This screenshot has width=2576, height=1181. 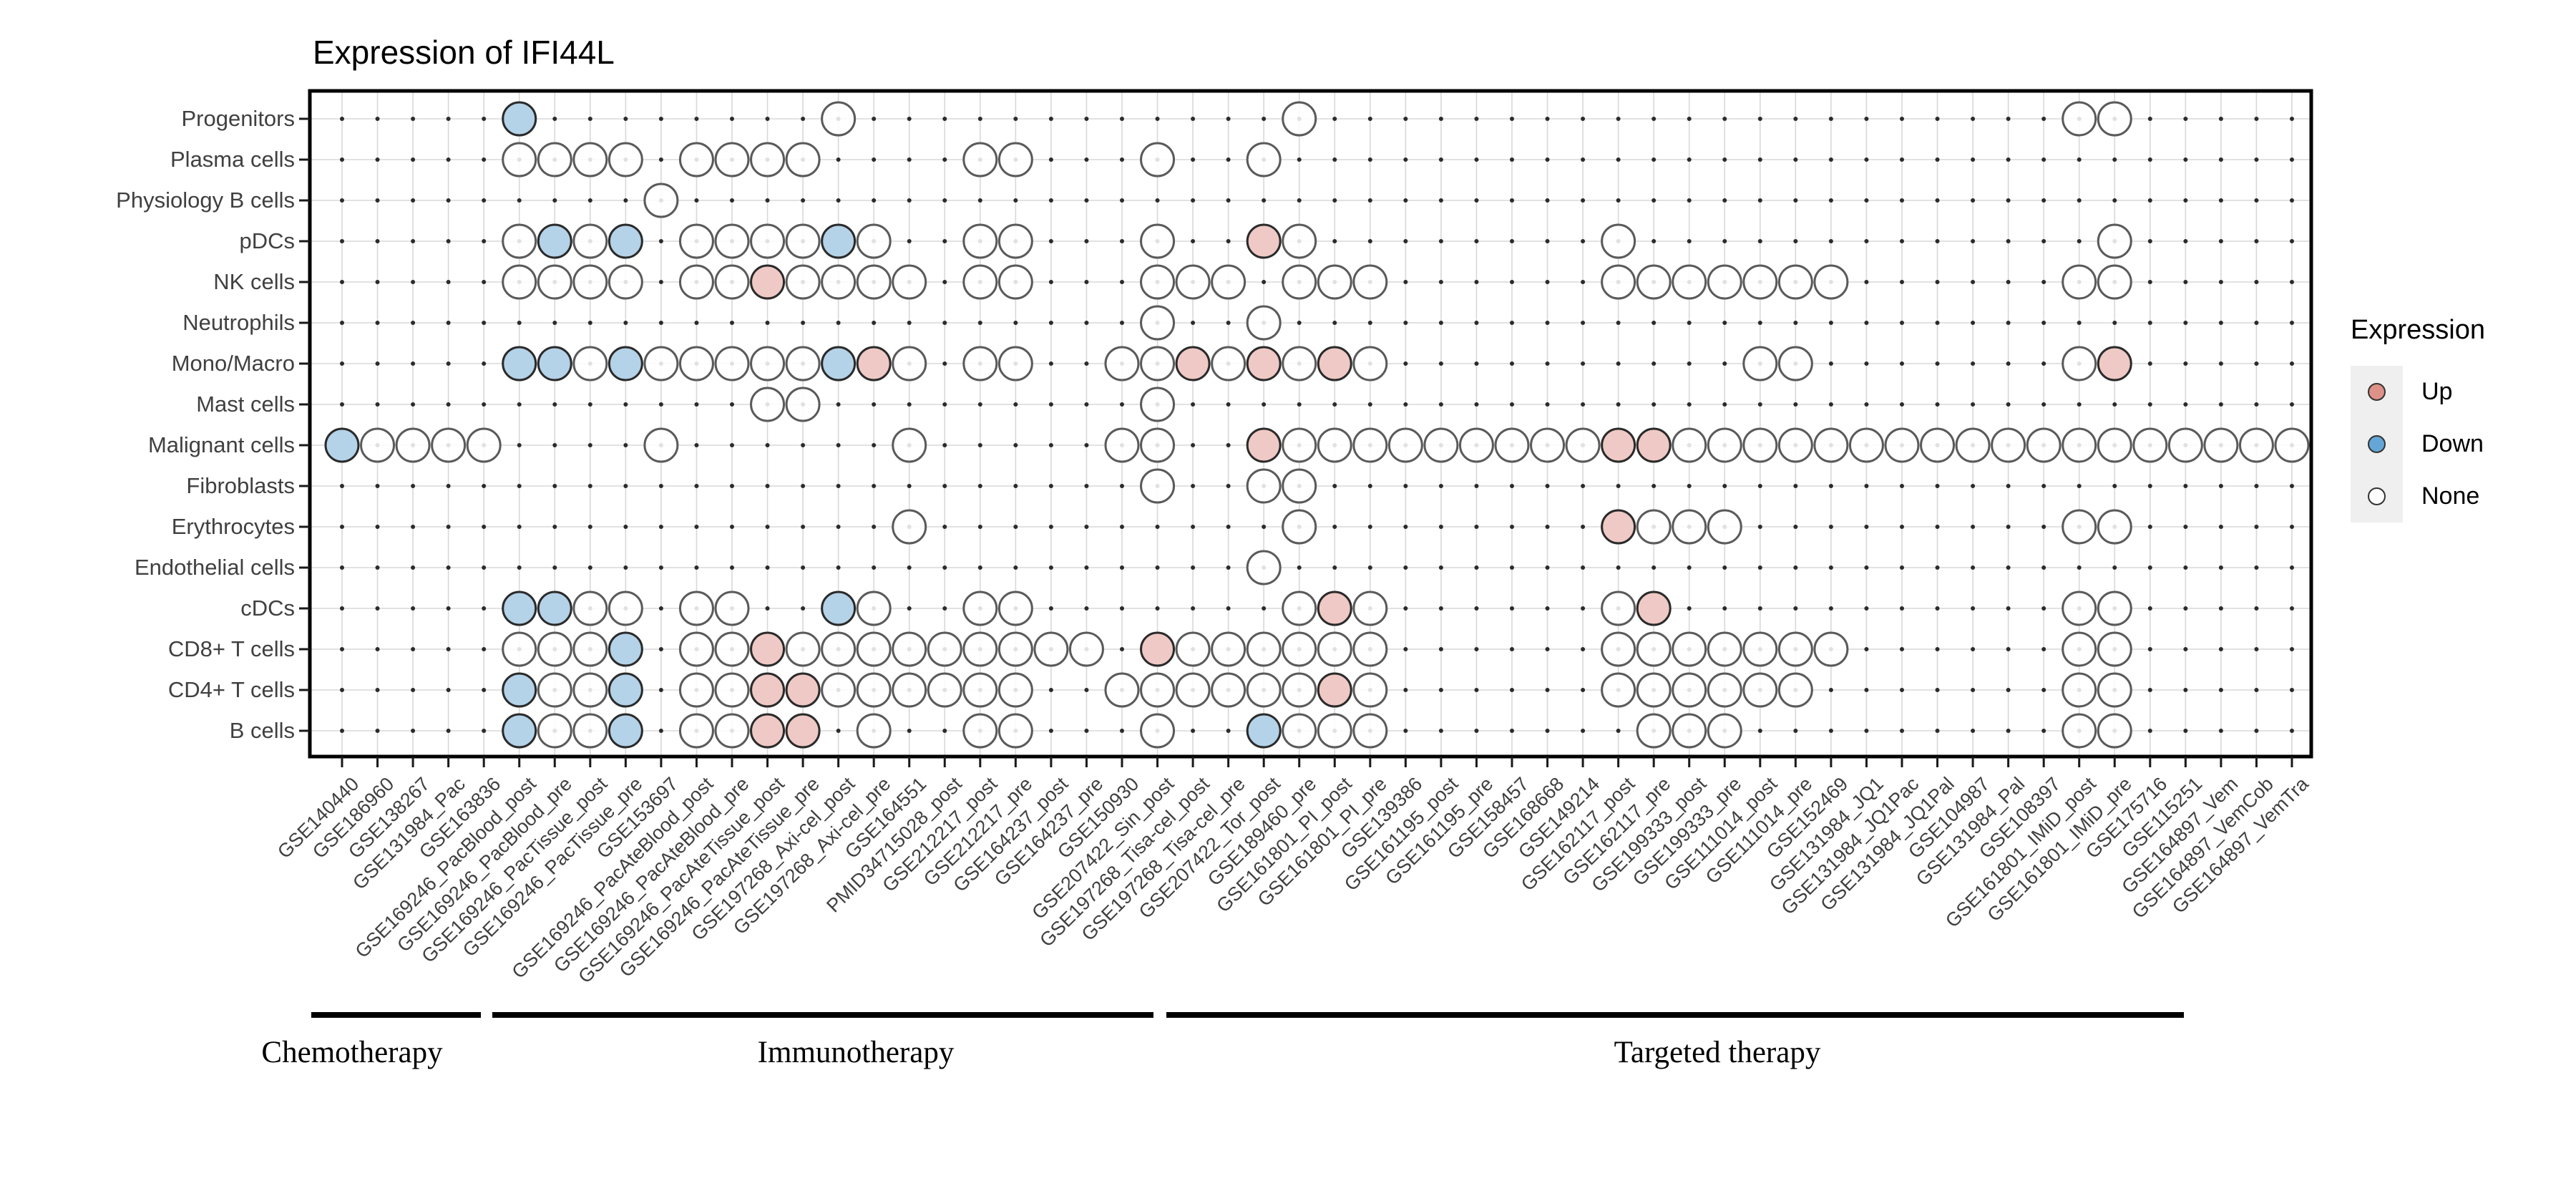 I want to click on group-label: Immunotherapy, so click(x=856, y=1052).